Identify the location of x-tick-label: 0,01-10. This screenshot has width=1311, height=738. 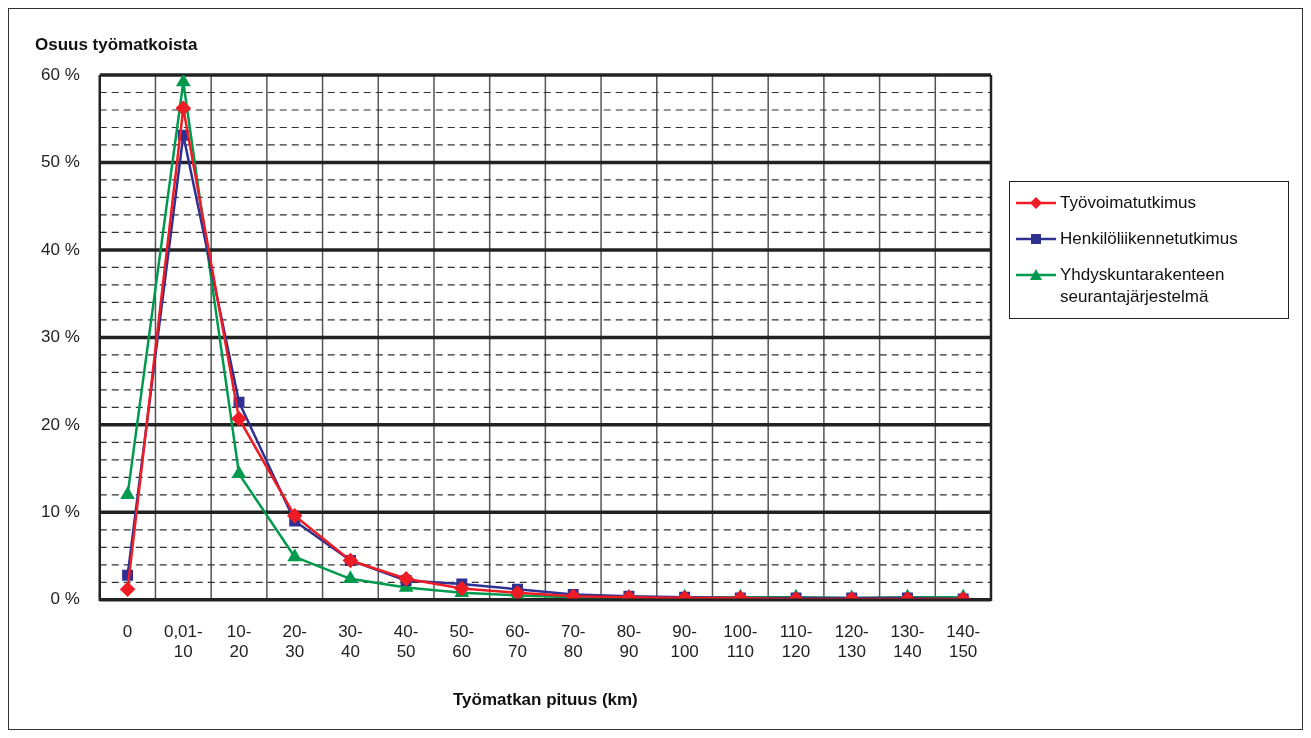
(183, 641).